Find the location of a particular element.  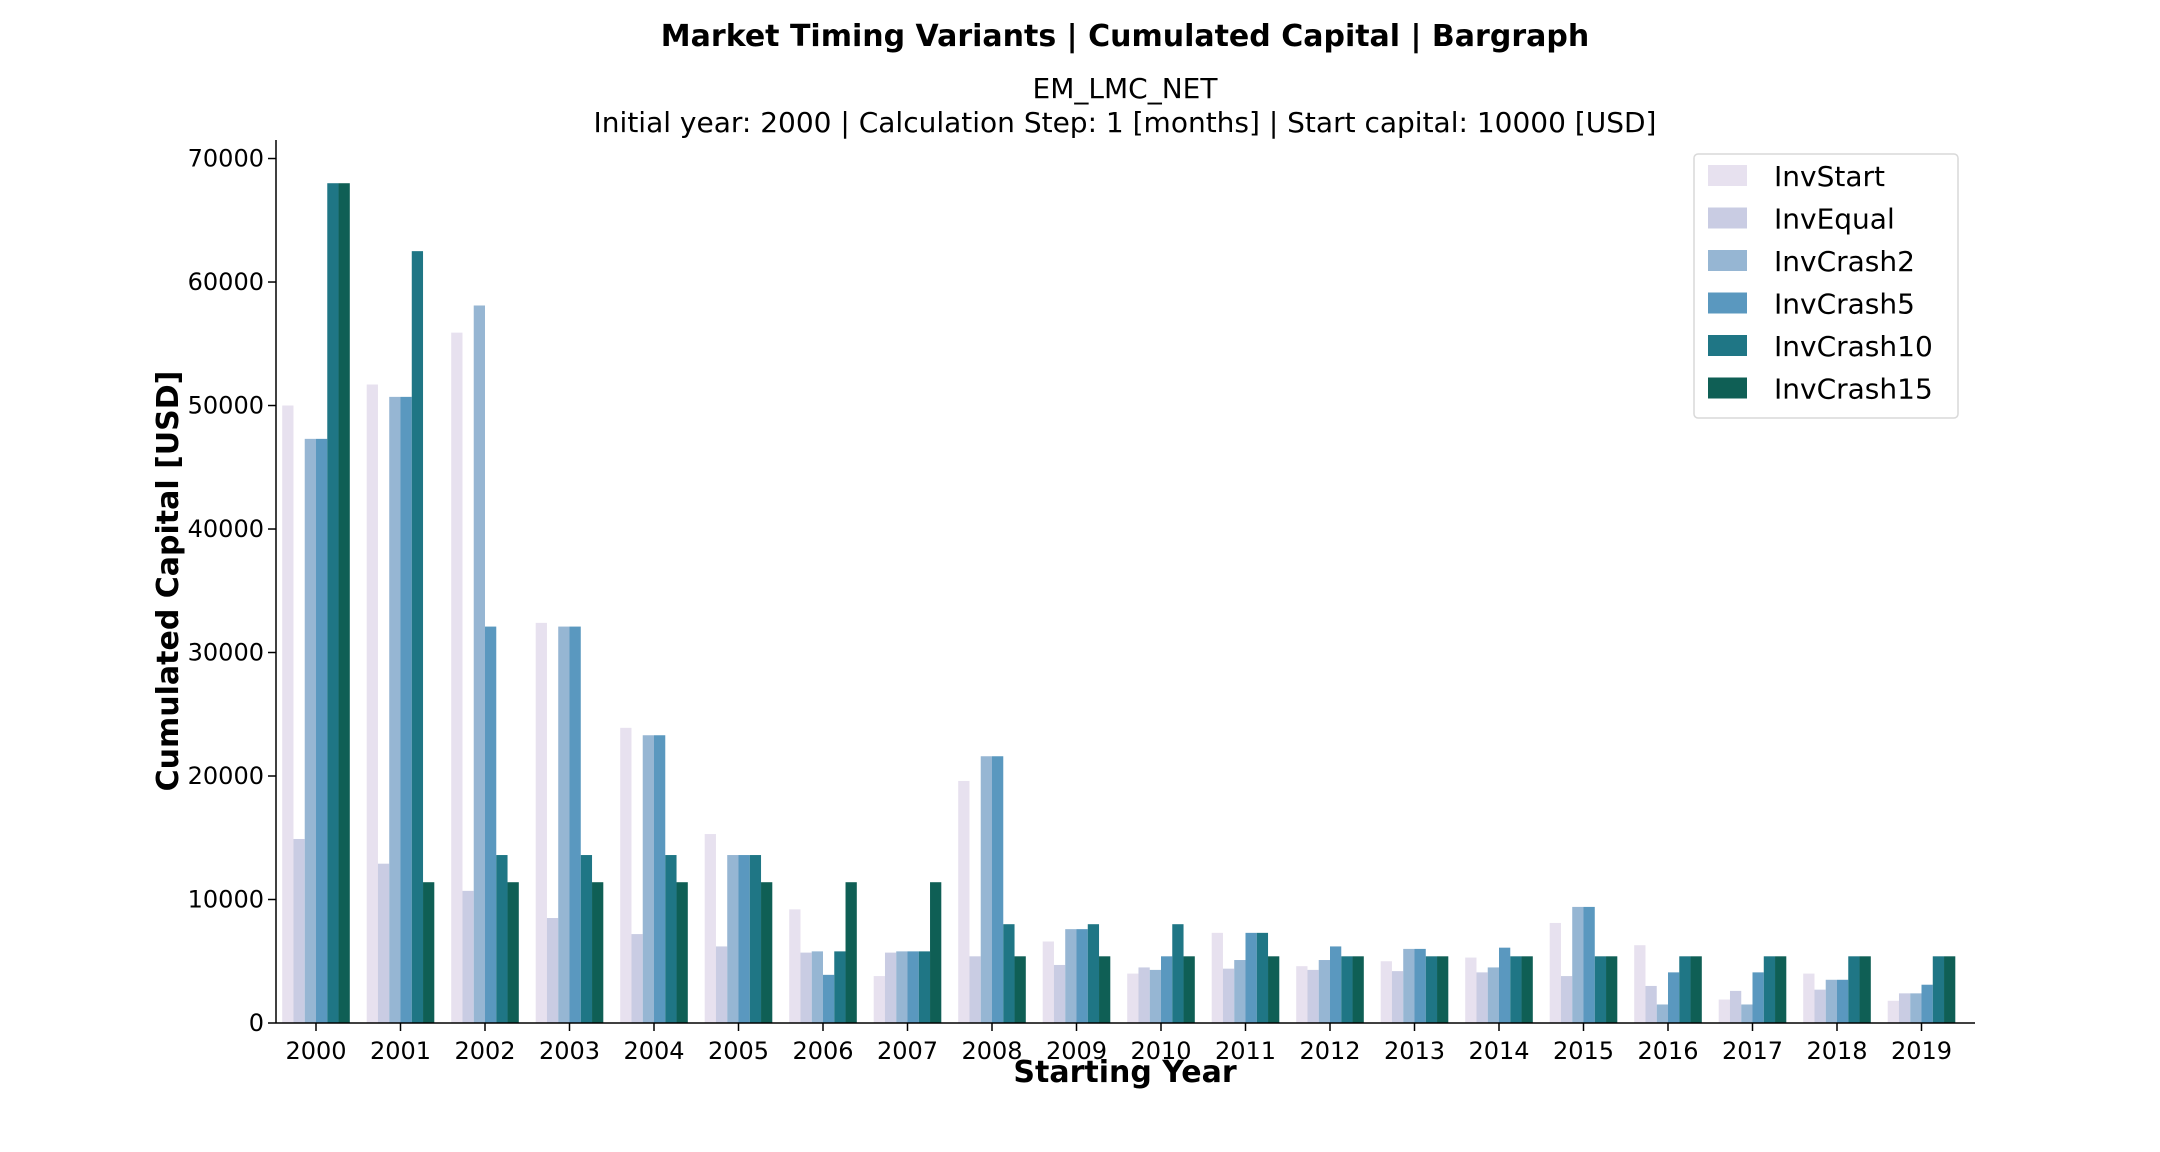

bar-invstart-2003 is located at coordinates (541, 822).